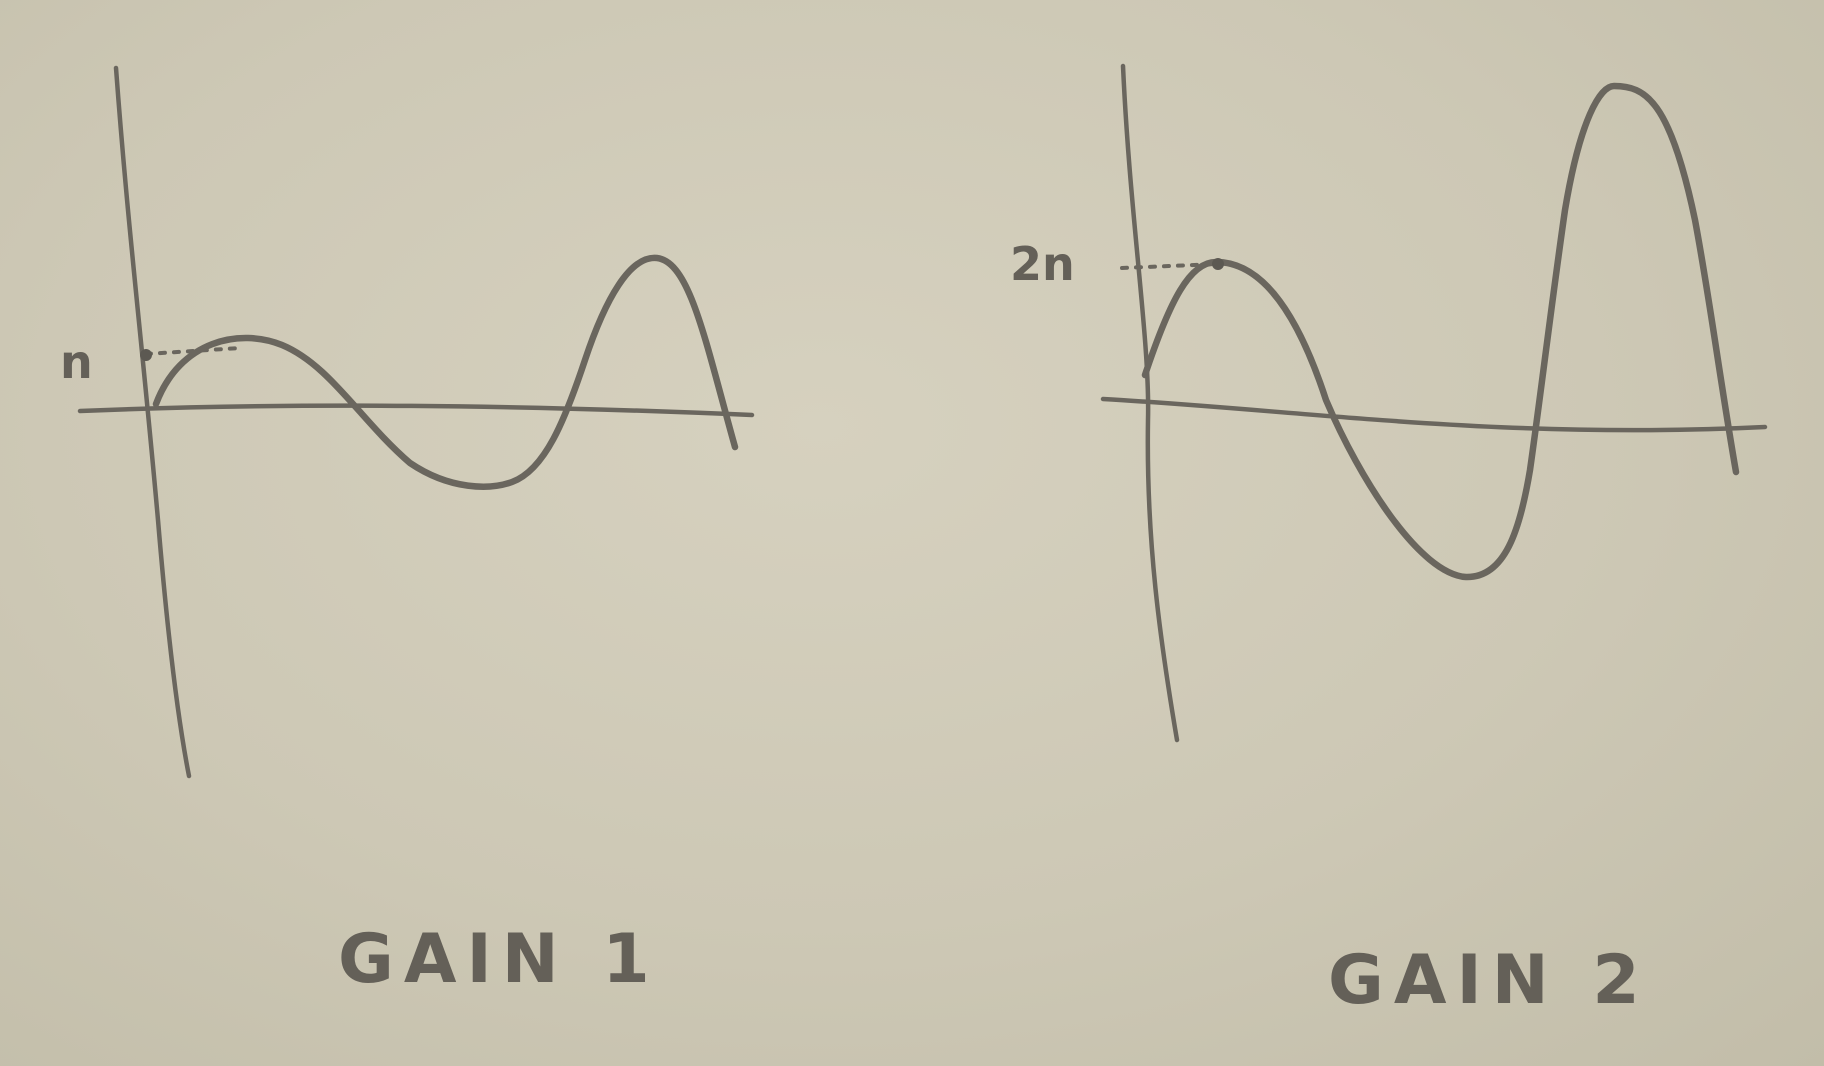  I want to click on gain-2-peak-label: 2n, so click(1042, 264).